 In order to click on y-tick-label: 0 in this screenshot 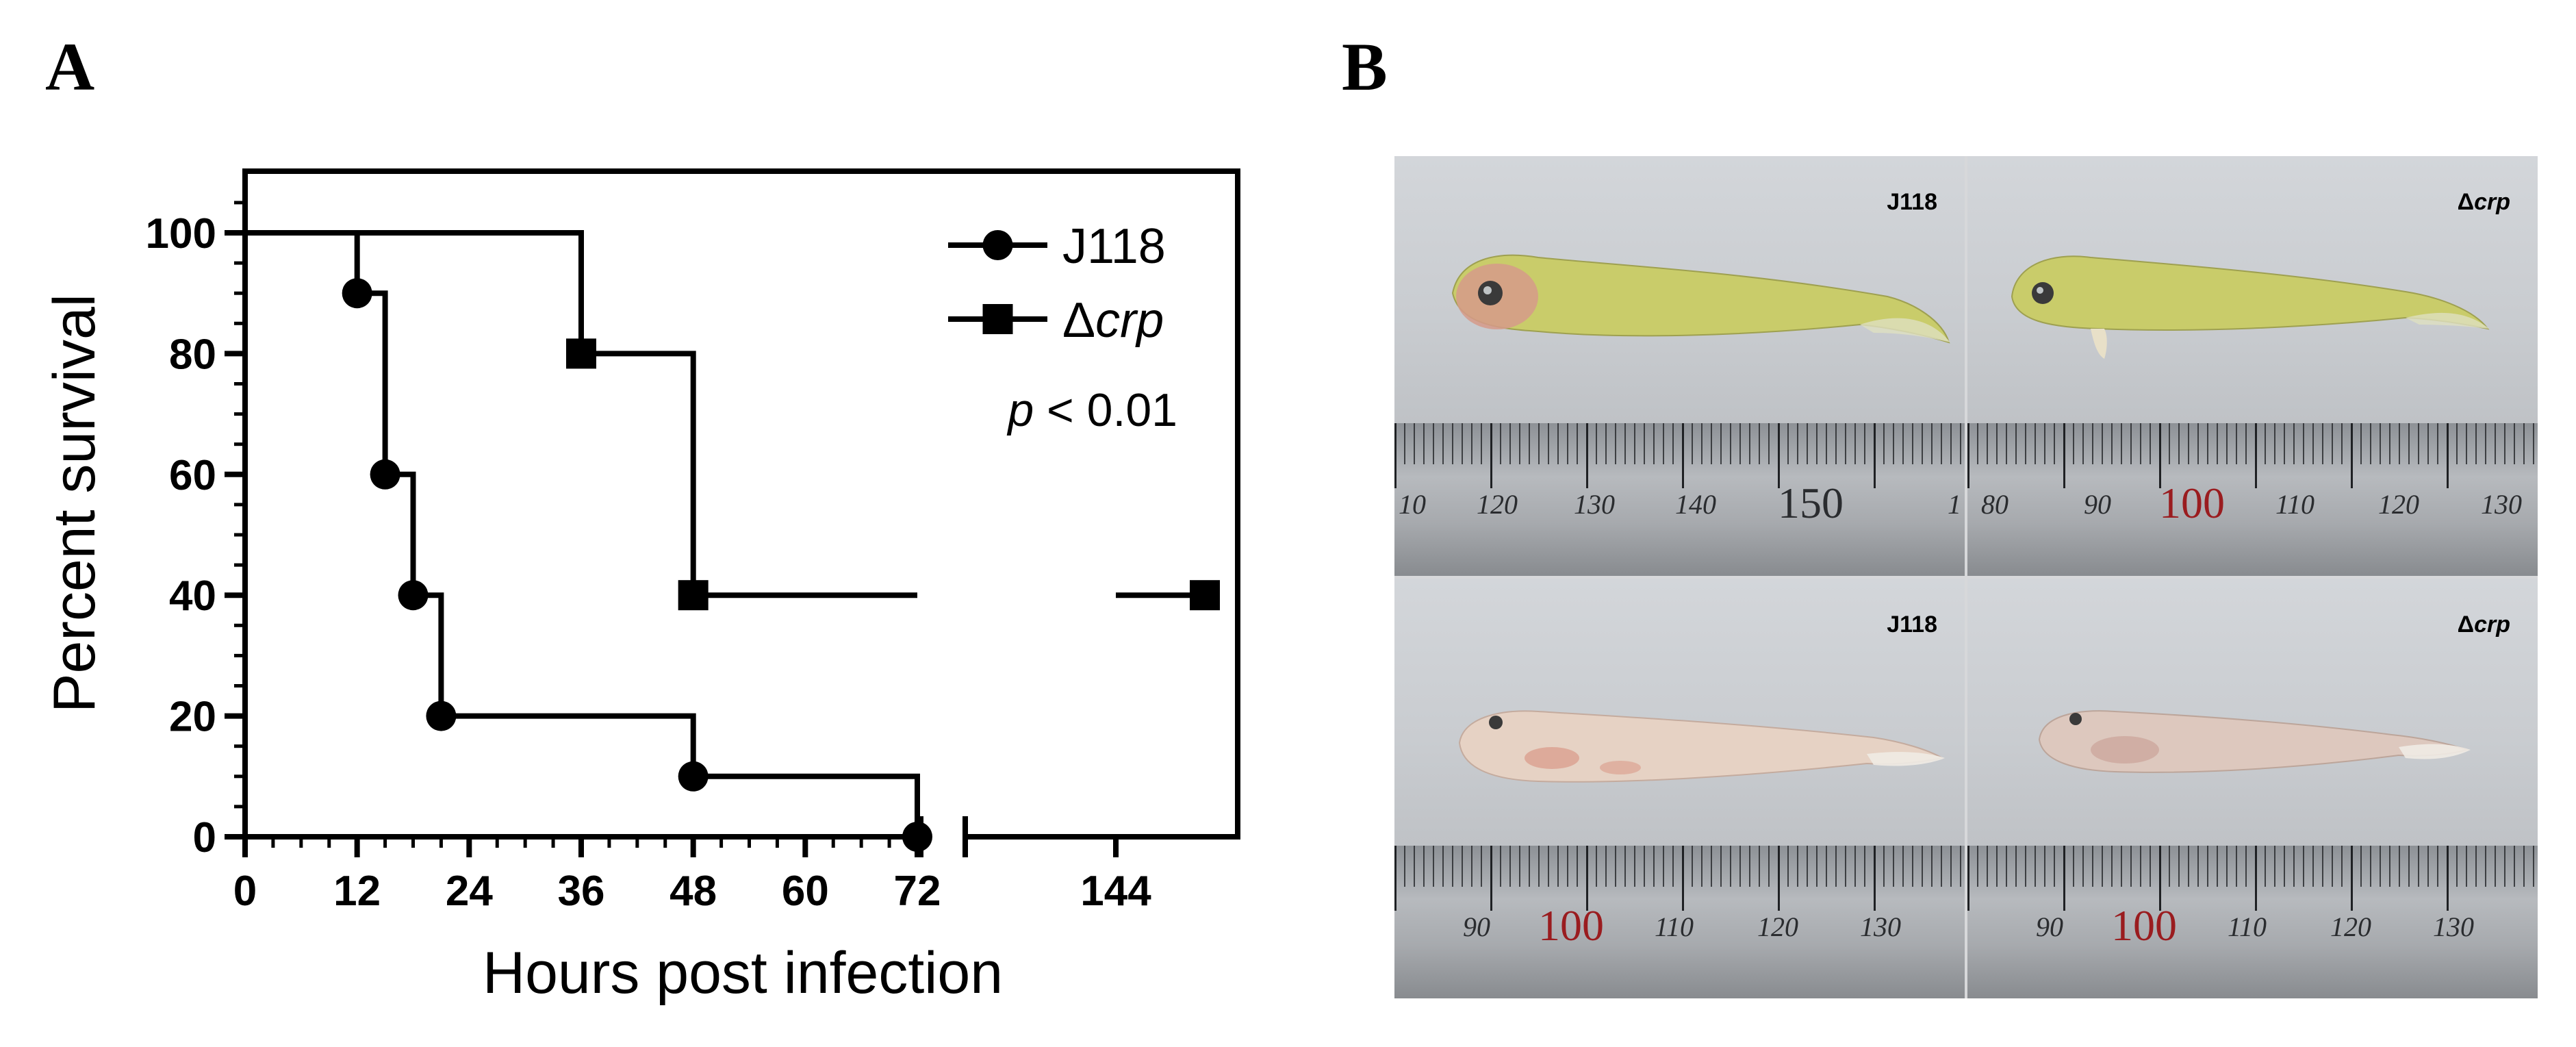, I will do `click(204, 838)`.